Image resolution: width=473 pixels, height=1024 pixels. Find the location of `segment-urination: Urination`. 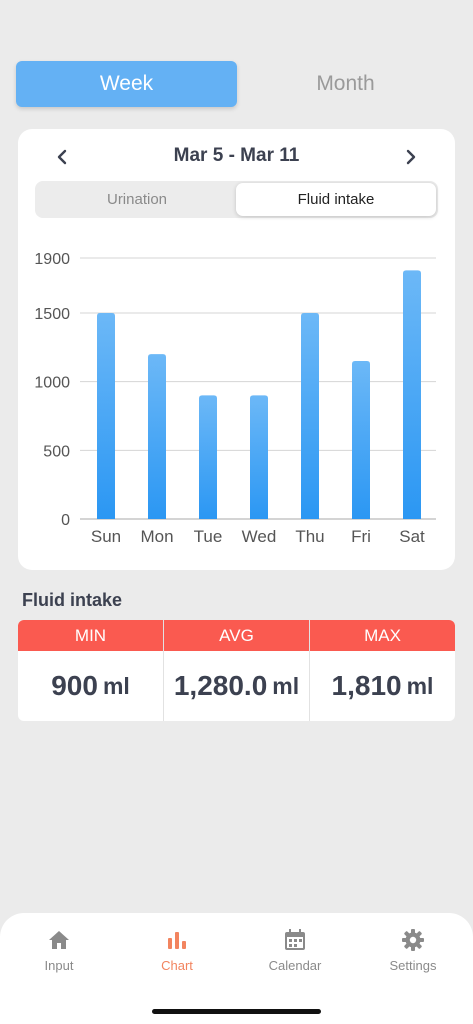

segment-urination: Urination is located at coordinates (137, 199).